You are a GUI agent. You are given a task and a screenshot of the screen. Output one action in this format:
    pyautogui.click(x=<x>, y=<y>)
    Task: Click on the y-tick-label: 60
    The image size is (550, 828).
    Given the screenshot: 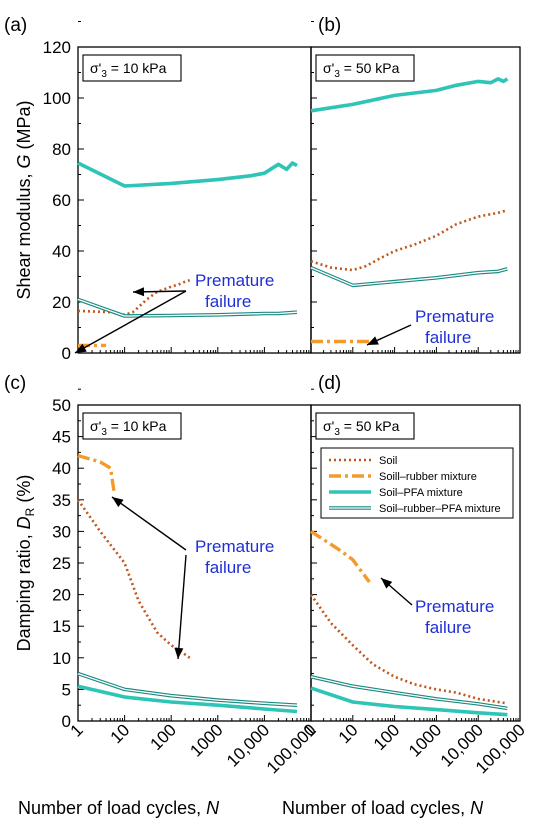 What is the action you would take?
    pyautogui.click(x=61, y=200)
    